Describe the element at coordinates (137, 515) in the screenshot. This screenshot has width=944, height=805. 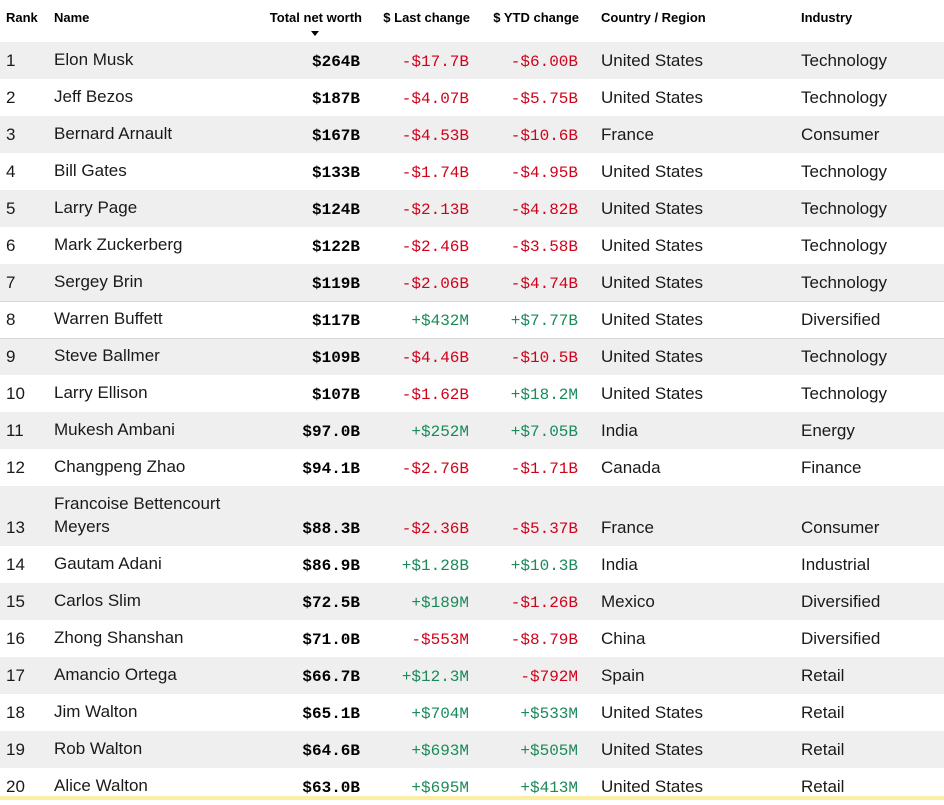
I see `name-cell: Francoise Bettencourt Meyers` at that location.